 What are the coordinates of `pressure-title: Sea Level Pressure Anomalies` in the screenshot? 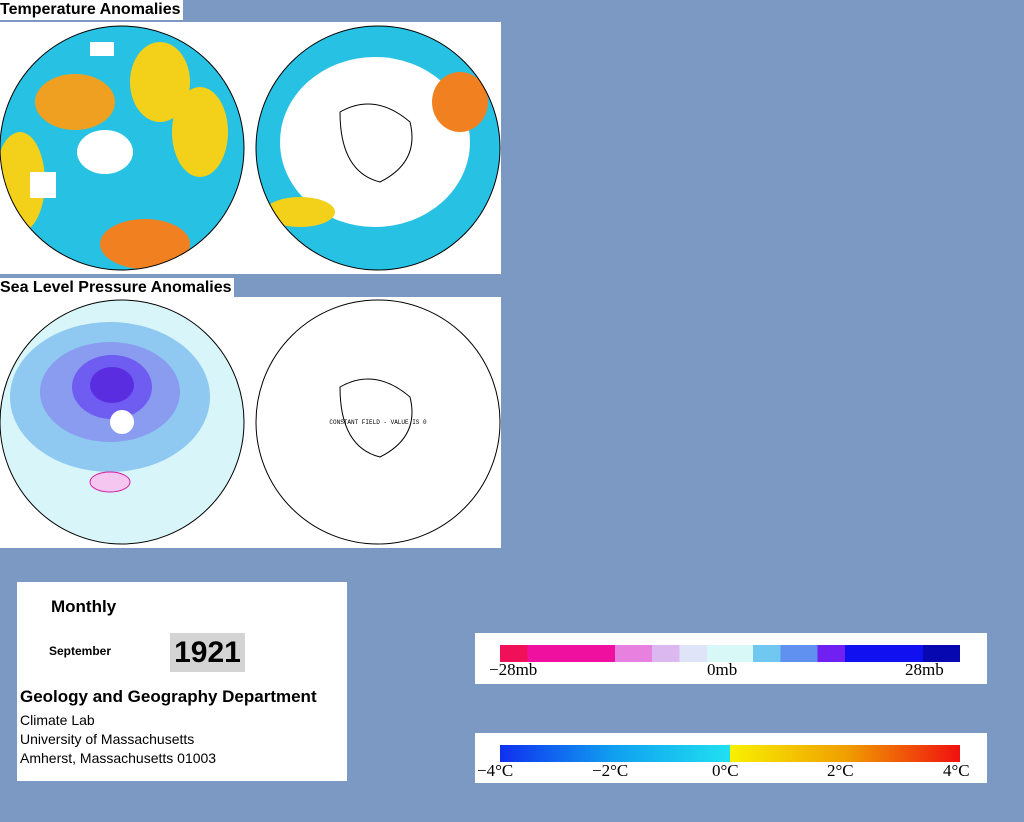 It's located at (117, 288).